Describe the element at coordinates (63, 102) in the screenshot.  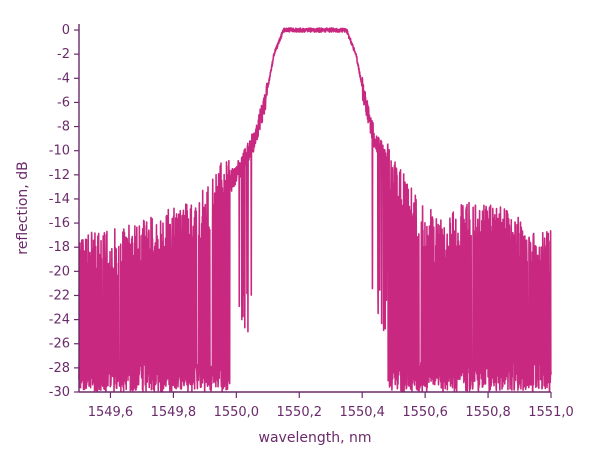
I see `y-tick-label: -6` at that location.